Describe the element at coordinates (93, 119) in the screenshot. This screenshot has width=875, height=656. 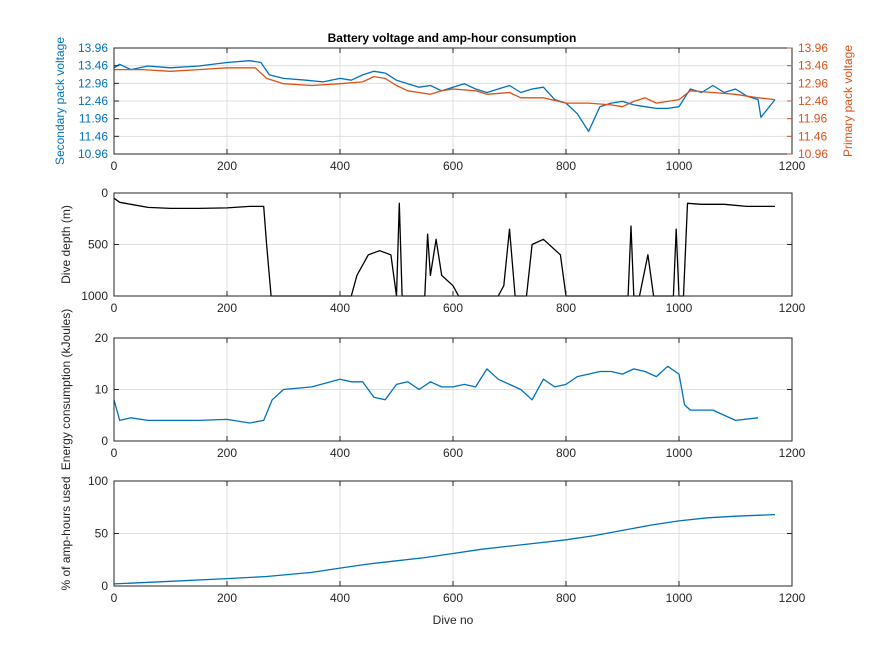
I see `y-tick-label: 11.96` at that location.